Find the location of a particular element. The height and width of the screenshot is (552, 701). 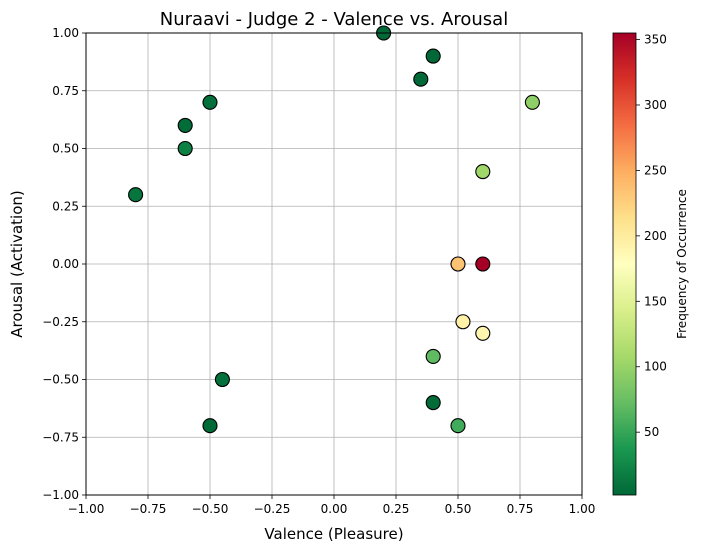

colorbar-tick-label: 150 is located at coordinates (655, 301).